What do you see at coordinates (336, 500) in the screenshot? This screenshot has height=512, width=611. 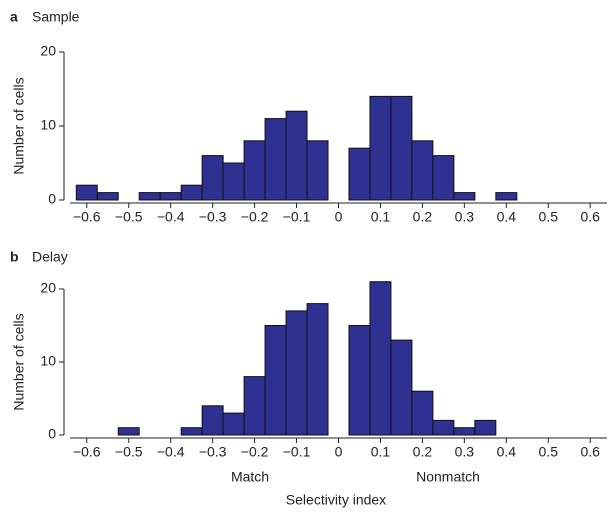 I see `x-axis-label: Selectivity index` at bounding box center [336, 500].